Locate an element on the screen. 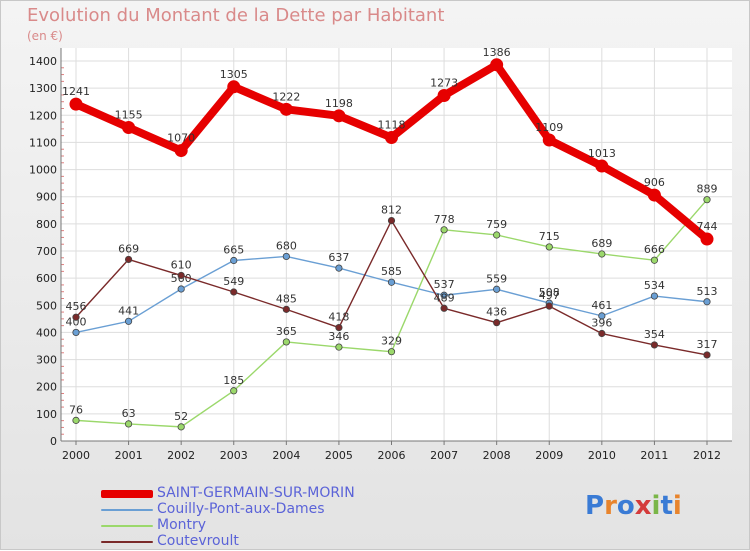 The width and height of the screenshot is (750, 551). data-label: 365 is located at coordinates (286, 331).